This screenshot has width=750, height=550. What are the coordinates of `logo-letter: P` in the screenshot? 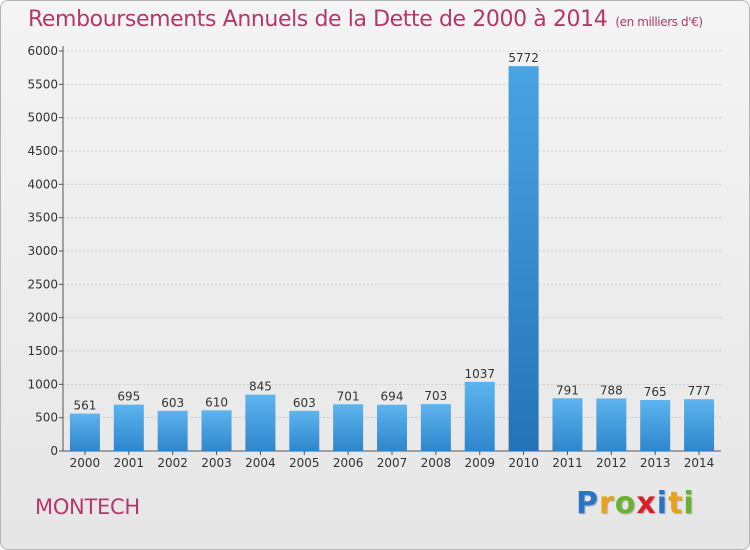 It's located at (587, 503).